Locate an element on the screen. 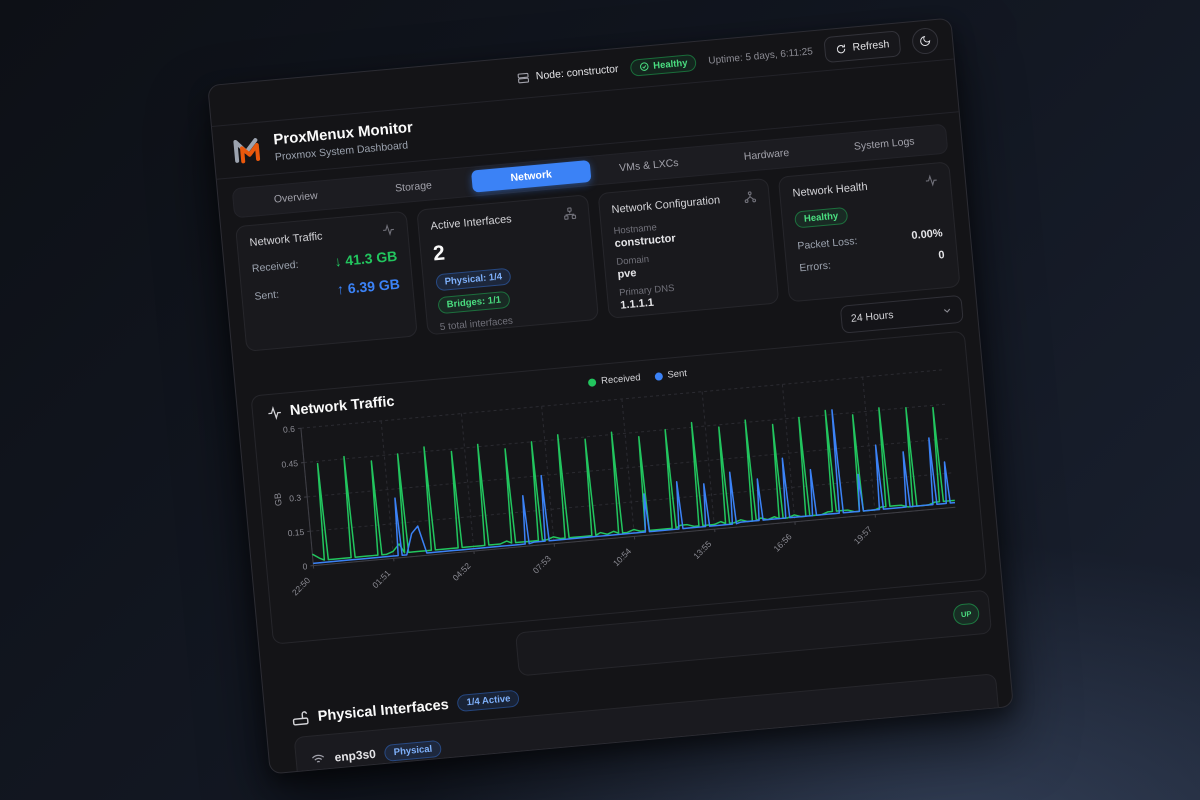 The height and width of the screenshot is (800, 1200). card-title: Network Health is located at coordinates (830, 190).